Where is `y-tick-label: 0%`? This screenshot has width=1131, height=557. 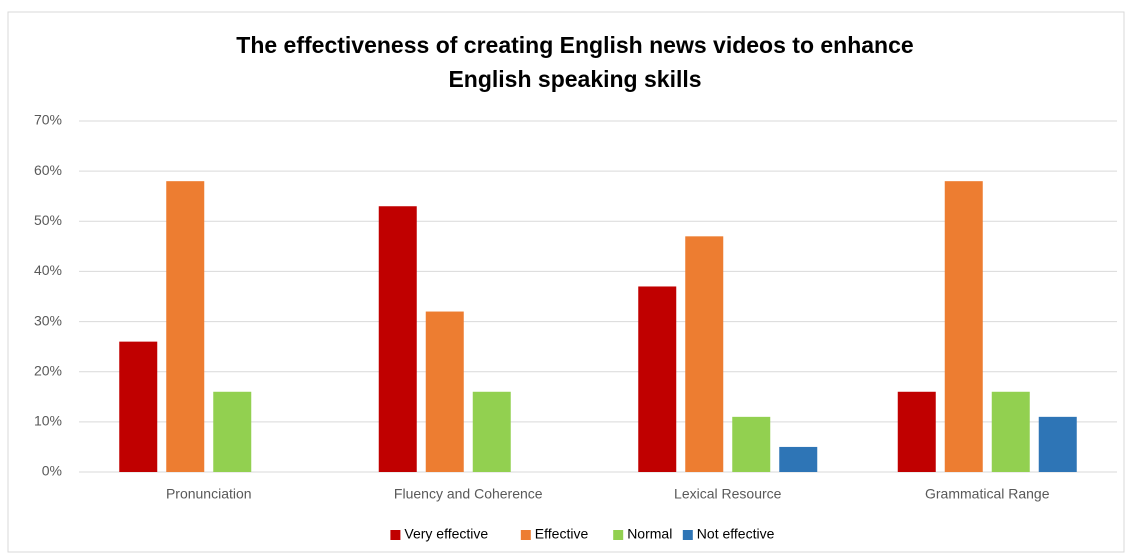
y-tick-label: 0% is located at coordinates (52, 471).